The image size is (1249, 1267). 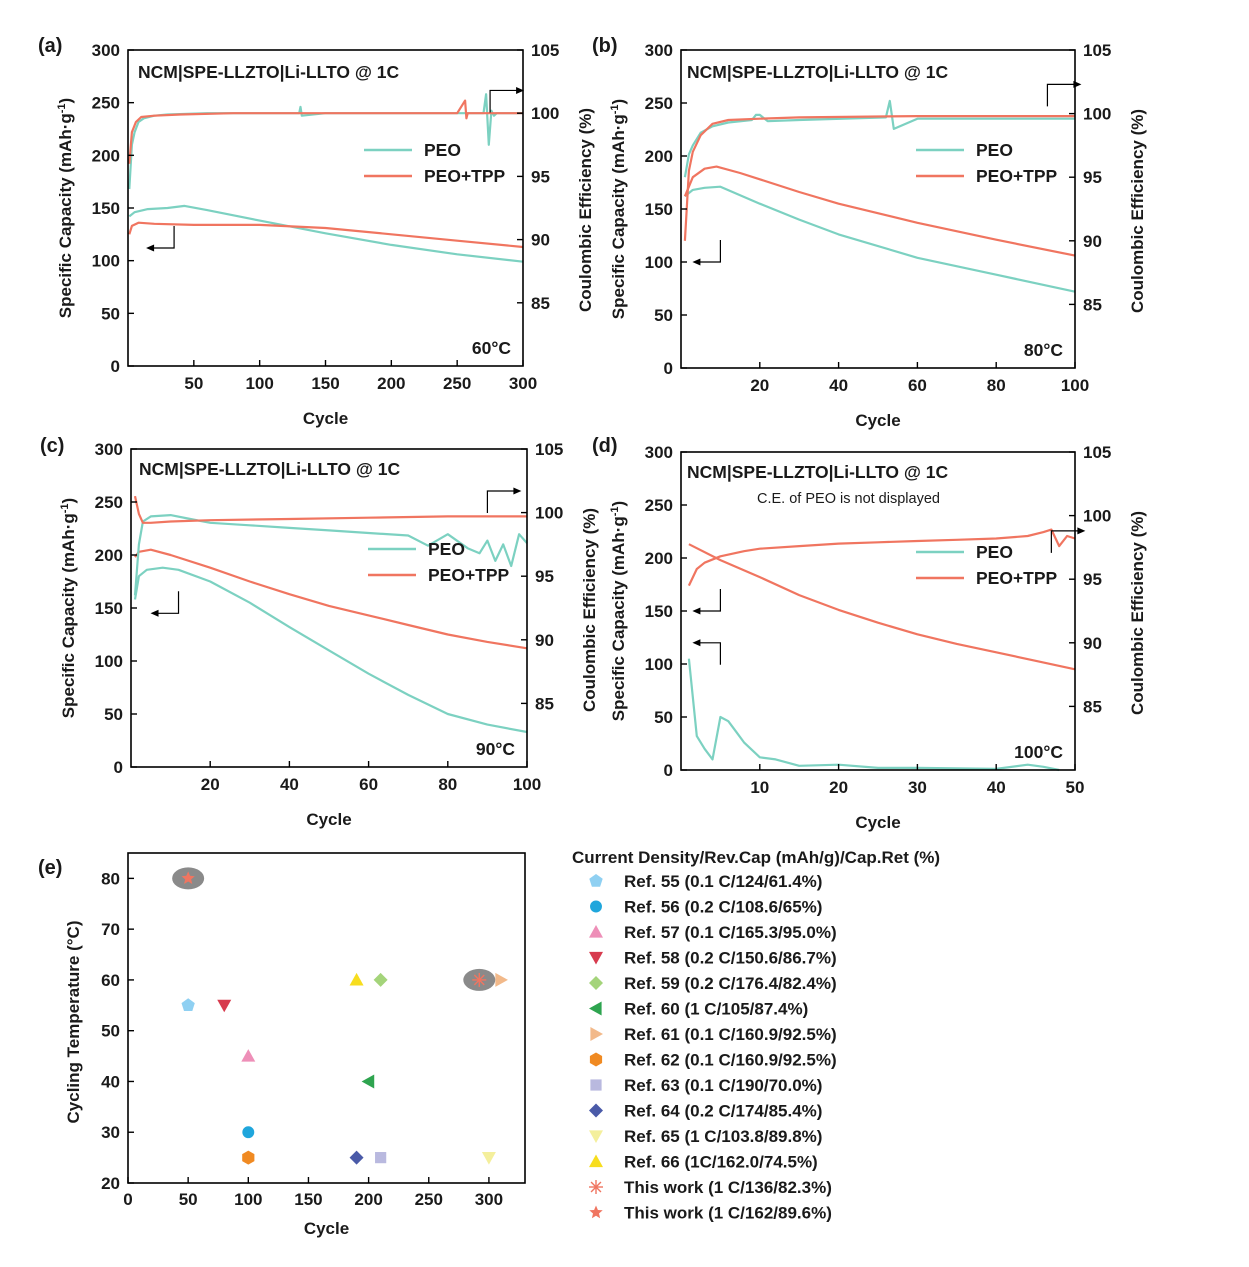 What do you see at coordinates (994, 150) in the screenshot?
I see `legend-label: PEO` at bounding box center [994, 150].